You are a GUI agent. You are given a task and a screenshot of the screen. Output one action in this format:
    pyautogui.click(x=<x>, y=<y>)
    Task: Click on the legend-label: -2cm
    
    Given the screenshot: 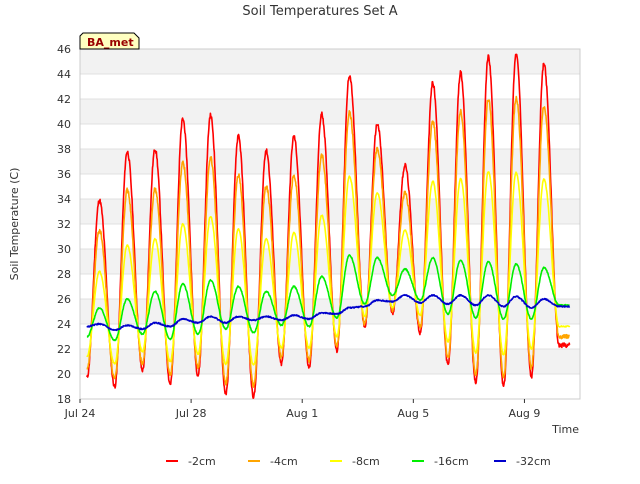 What is the action you would take?
    pyautogui.click(x=202, y=461)
    